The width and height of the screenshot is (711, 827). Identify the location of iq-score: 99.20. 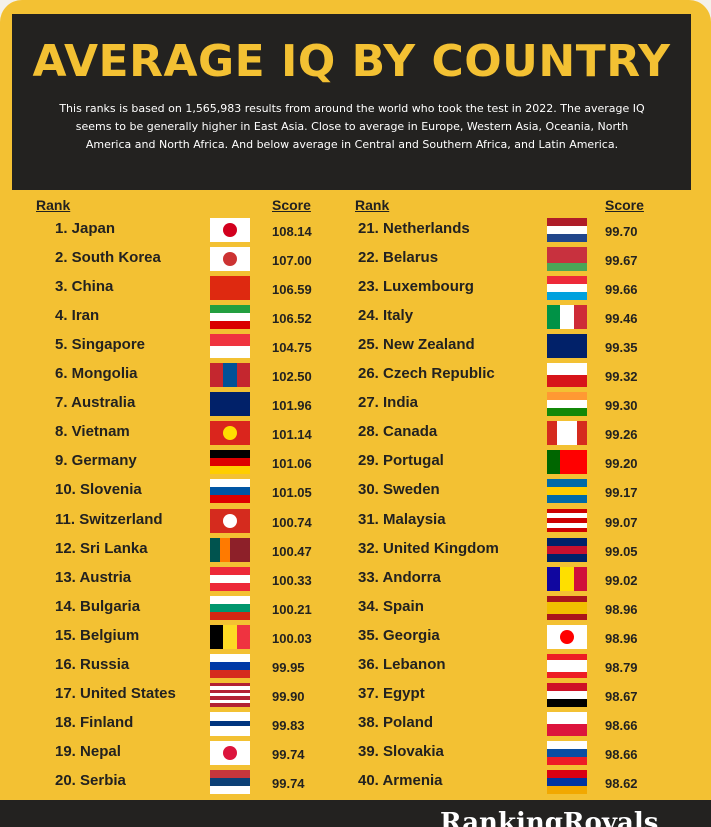
(621, 464).